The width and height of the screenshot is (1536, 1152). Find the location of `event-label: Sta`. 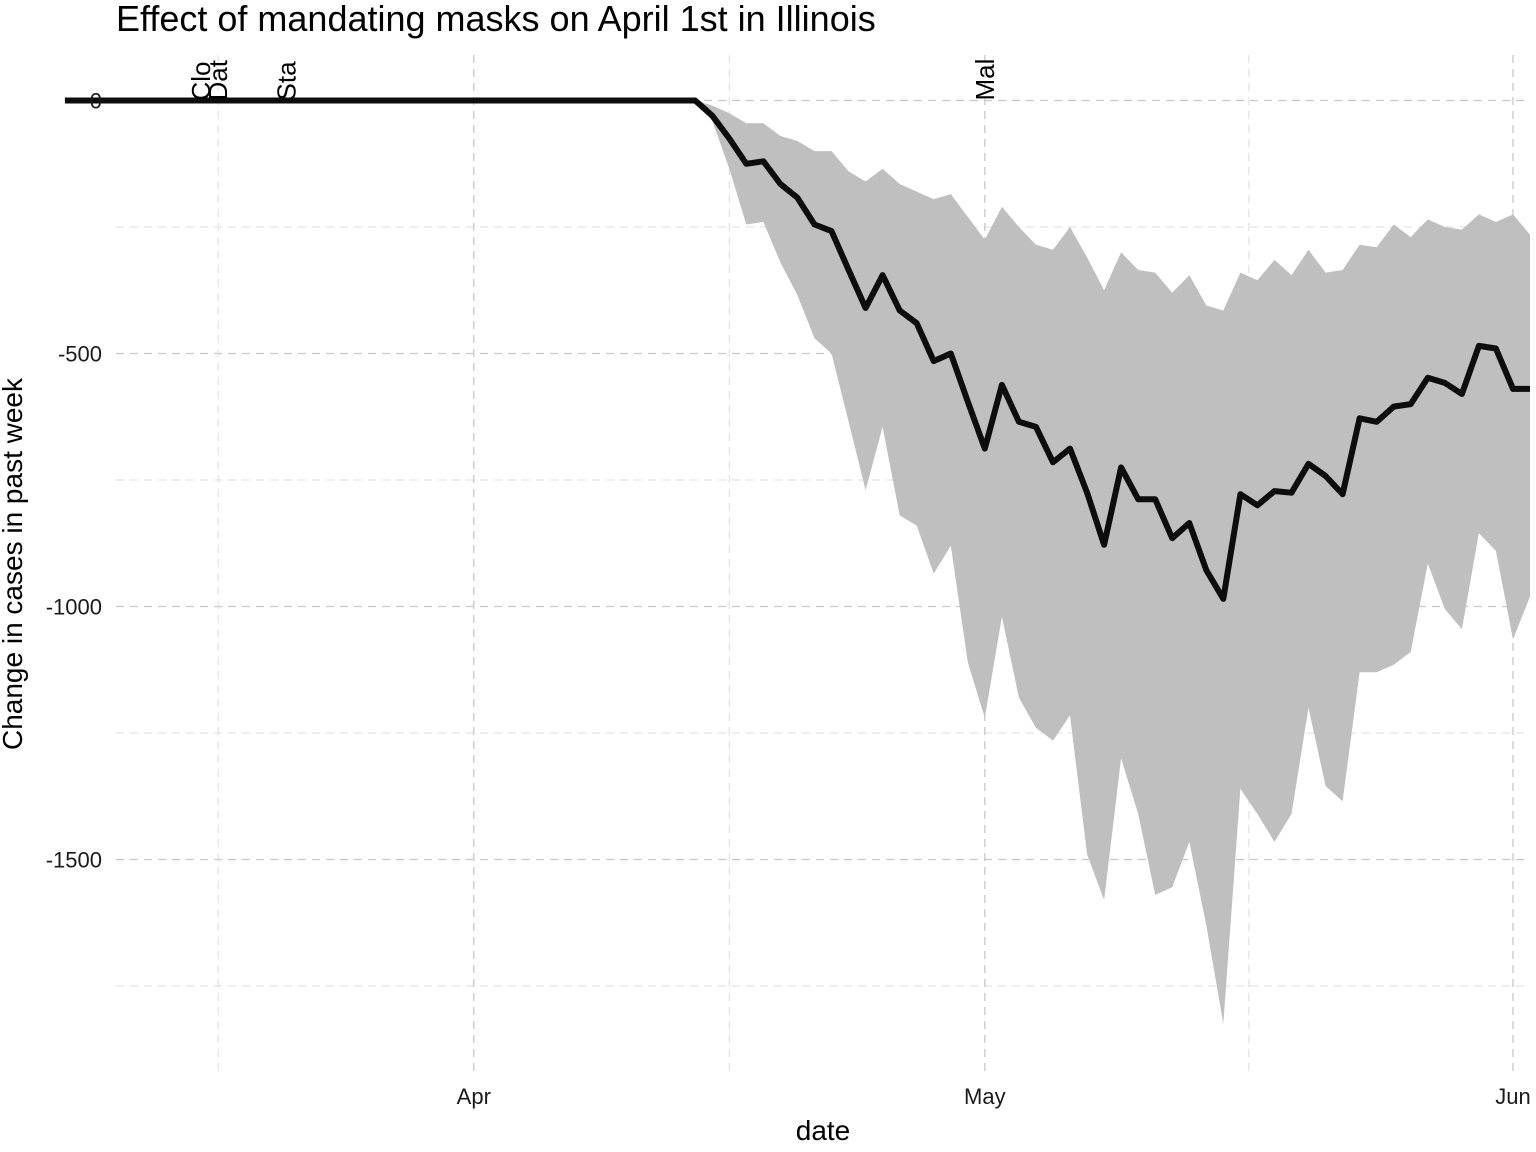

event-label: Sta is located at coordinates (286, 81).